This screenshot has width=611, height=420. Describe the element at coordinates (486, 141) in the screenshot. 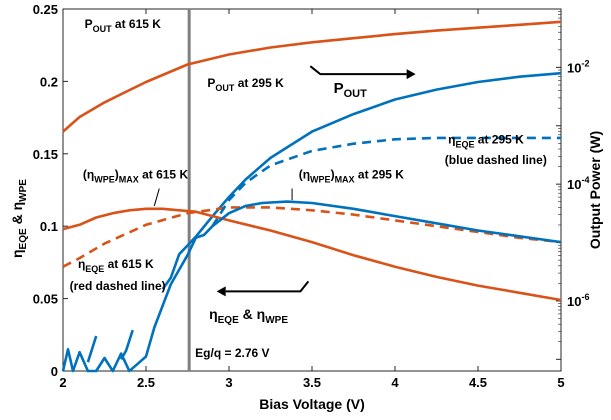

I see `annotation-eqe295: ηEQE at 295 K` at that location.